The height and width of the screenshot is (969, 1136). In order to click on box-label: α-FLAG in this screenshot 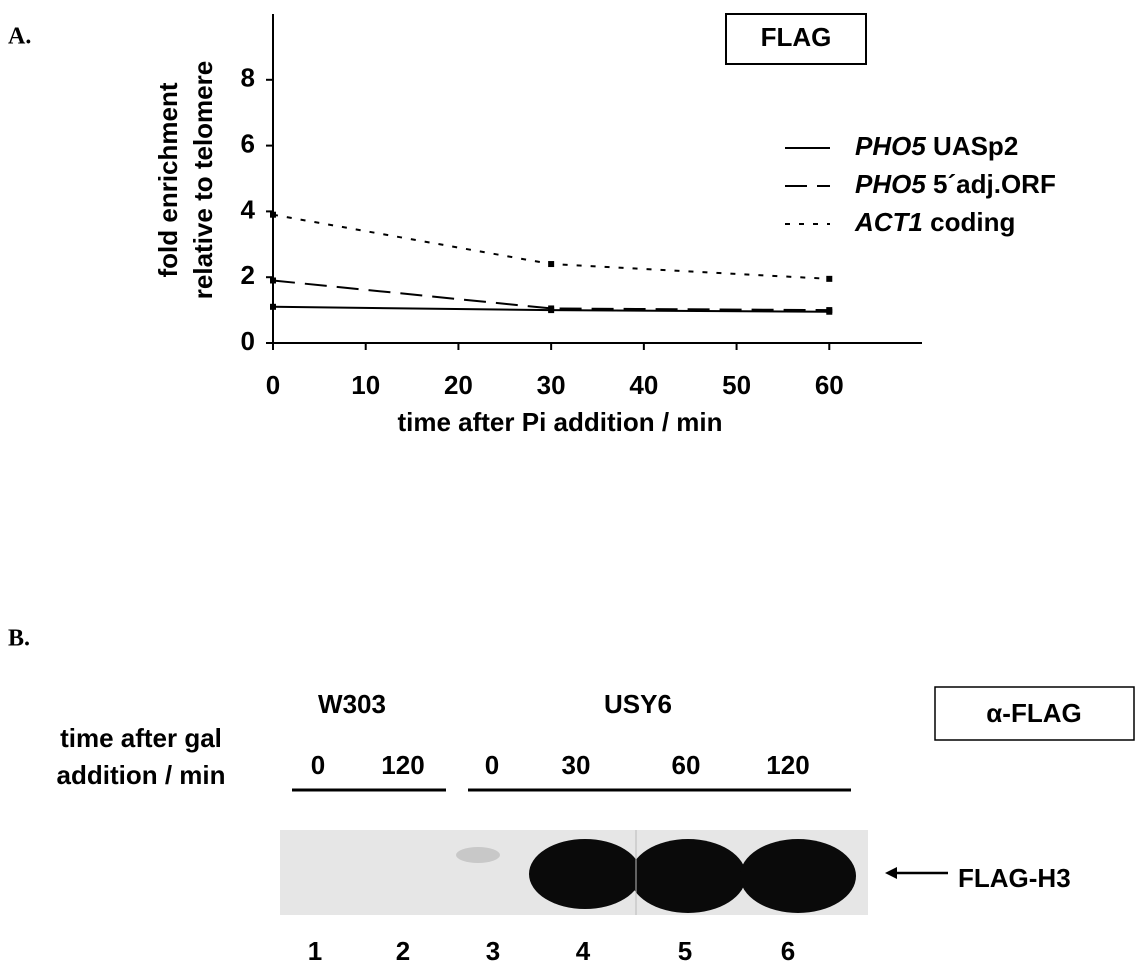, I will do `click(1033, 713)`.